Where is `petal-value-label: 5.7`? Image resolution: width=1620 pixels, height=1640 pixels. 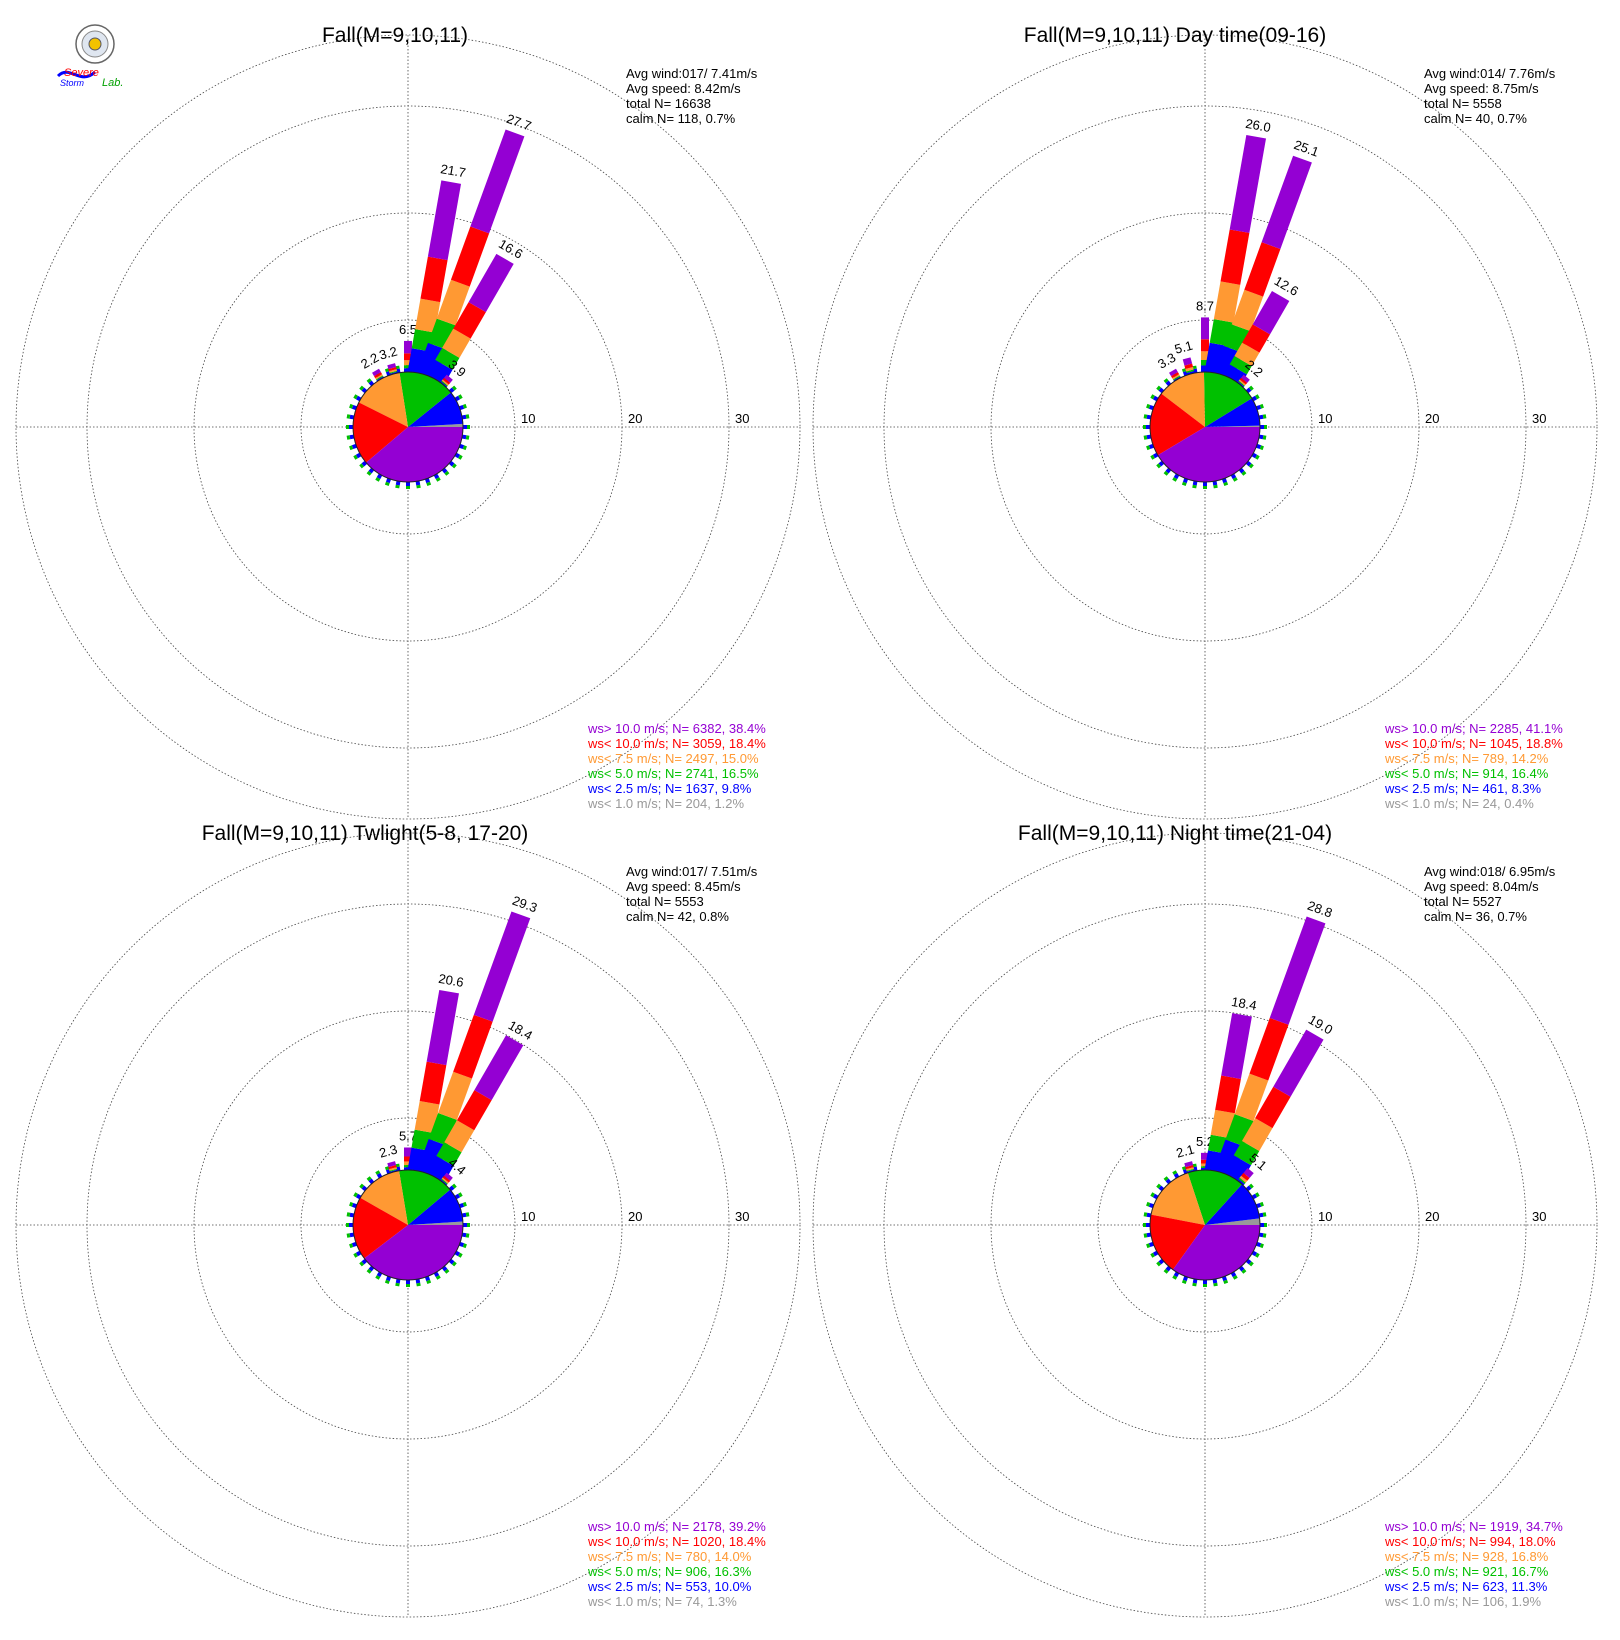 petal-value-label: 5.7 is located at coordinates (408, 1136).